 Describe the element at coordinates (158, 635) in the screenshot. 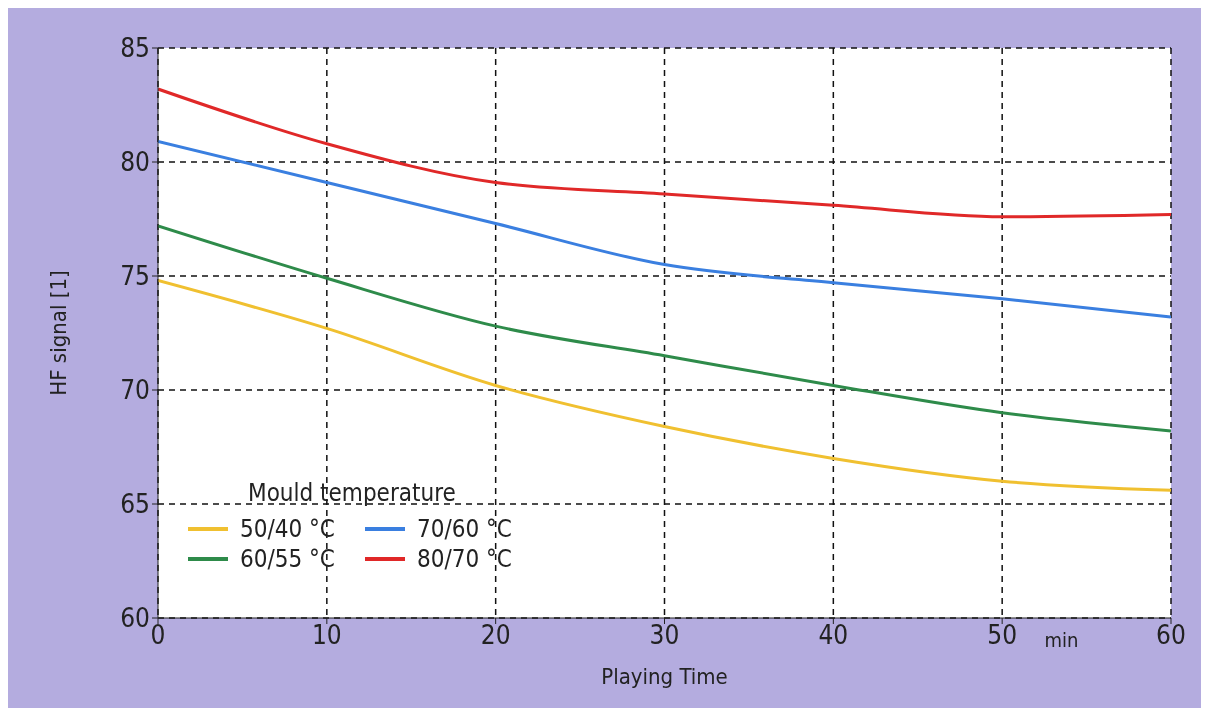

I see `x-tick-label: 0` at that location.